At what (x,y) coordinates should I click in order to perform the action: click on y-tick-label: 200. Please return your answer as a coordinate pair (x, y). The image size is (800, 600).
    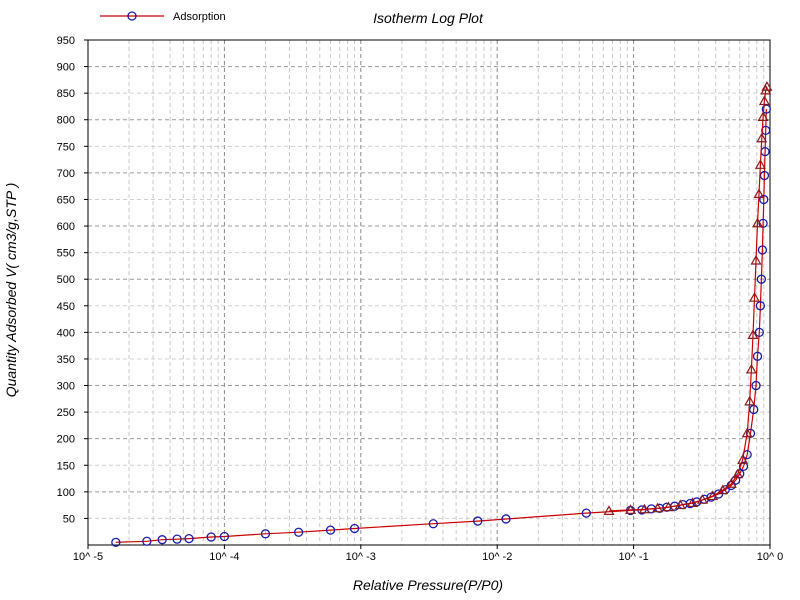
    Looking at the image, I should click on (66, 440).